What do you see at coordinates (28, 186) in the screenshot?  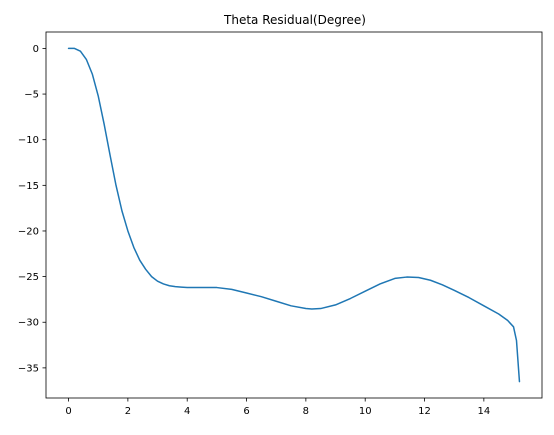 I see `y-tick-label: −15` at bounding box center [28, 186].